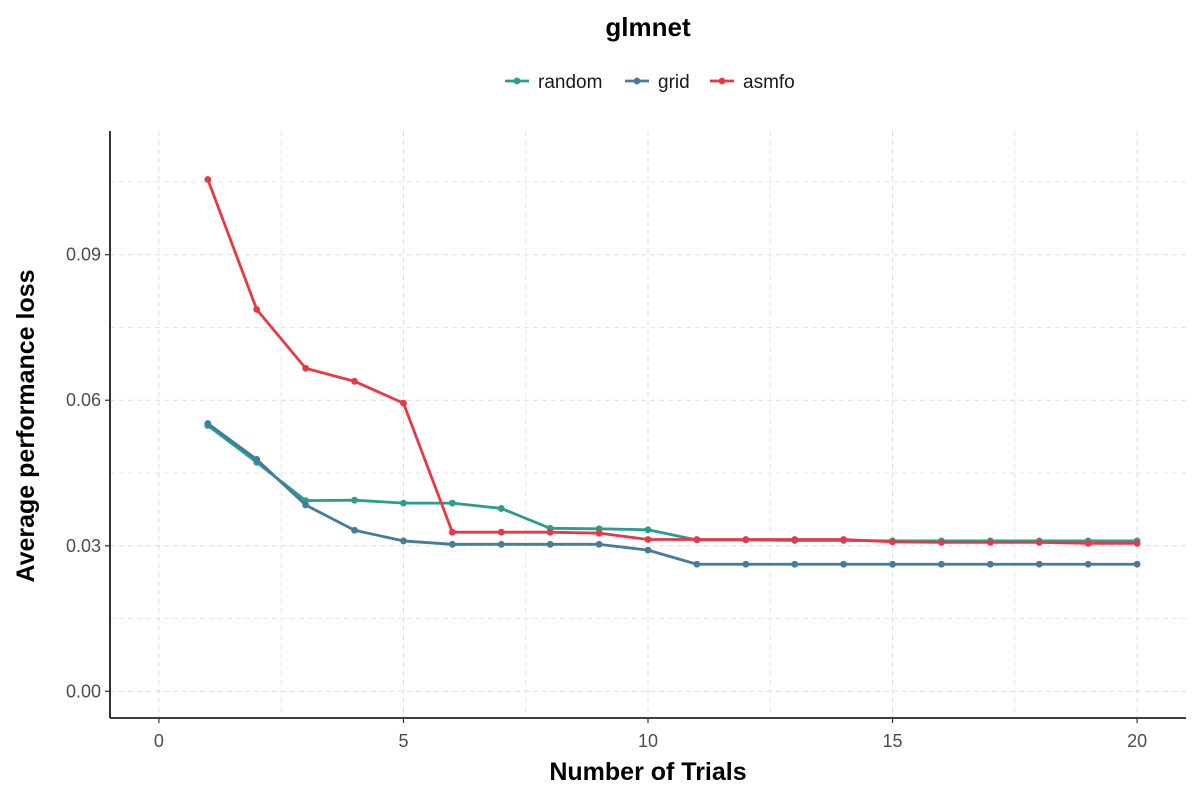 The image size is (1200, 799). I want to click on y-tick-label: 0.06, so click(83, 400).